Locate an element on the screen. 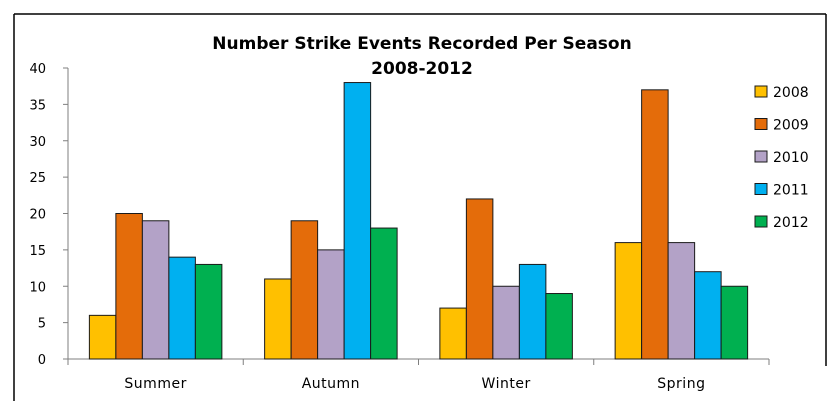 Image resolution: width=837 pixels, height=405 pixels. chart-title: Number Strike Events Recorded Per Season is located at coordinates (421, 44).